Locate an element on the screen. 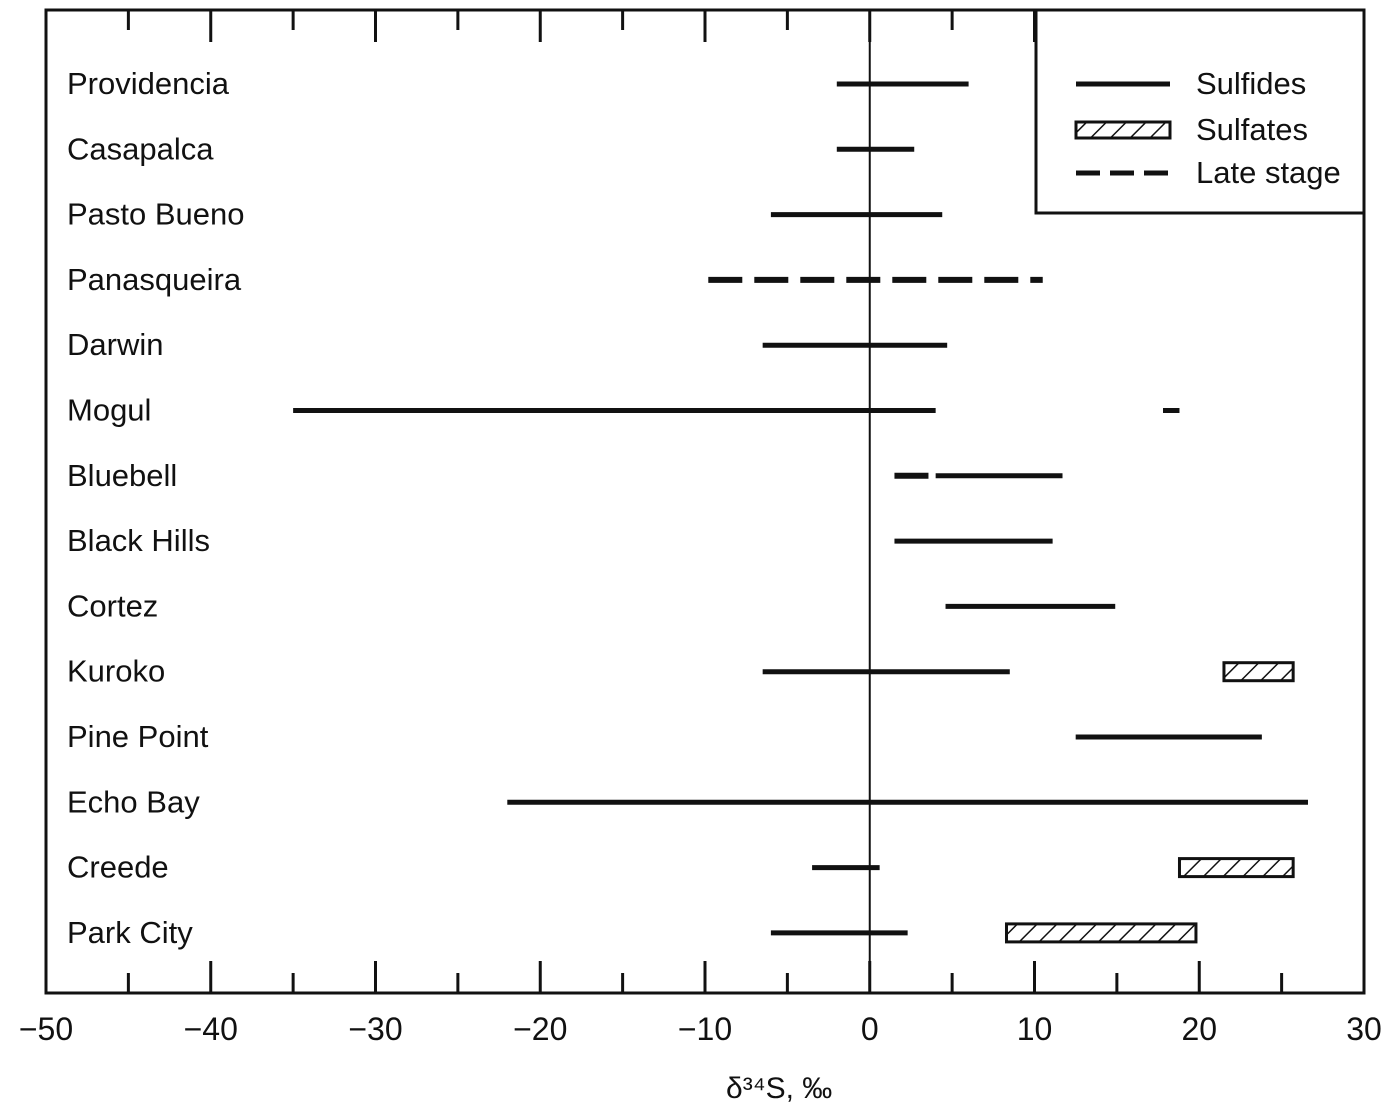 The image size is (1386, 1108). x-tick-label: 20 is located at coordinates (1199, 1029).